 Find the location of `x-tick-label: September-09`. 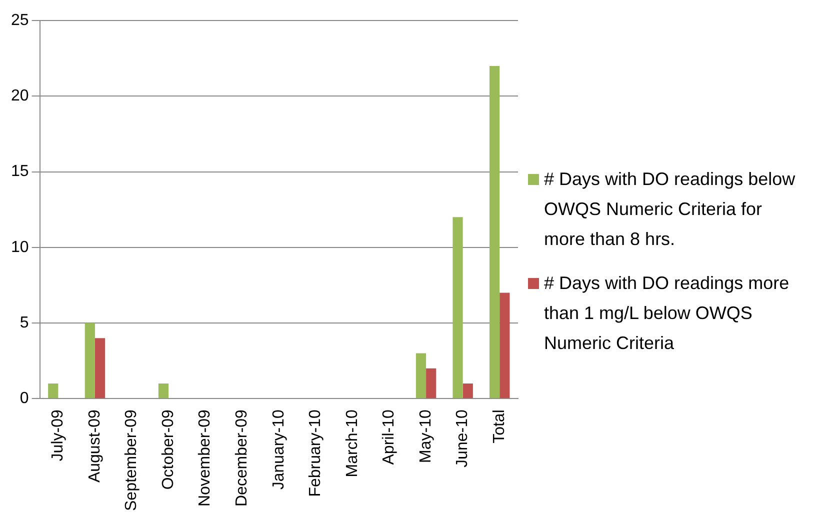

x-tick-label: September-09 is located at coordinates (131, 460).